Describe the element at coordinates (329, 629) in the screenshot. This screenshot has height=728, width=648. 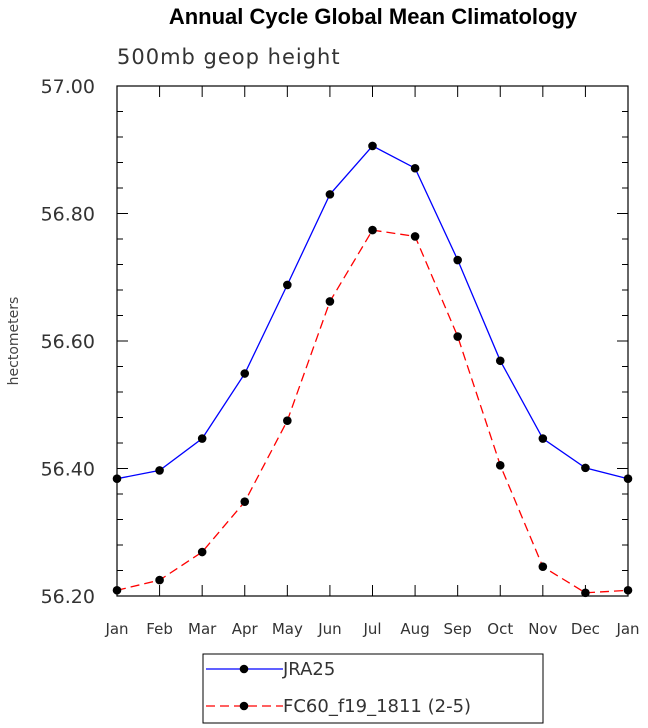
I see `x-tick-label: Jun` at that location.